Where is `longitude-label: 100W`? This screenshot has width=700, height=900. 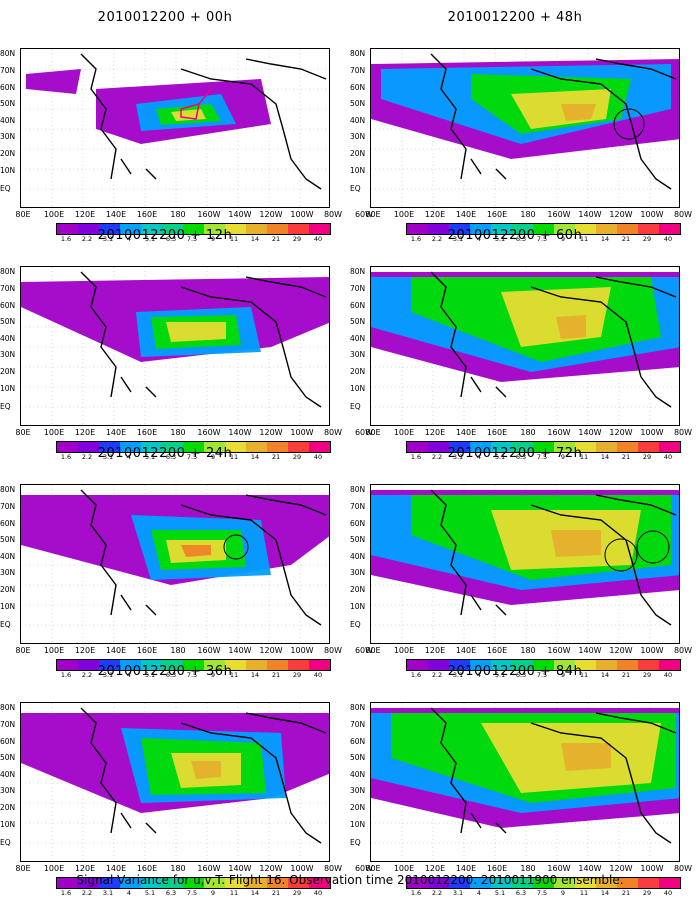 longitude-label: 100W is located at coordinates (652, 432).